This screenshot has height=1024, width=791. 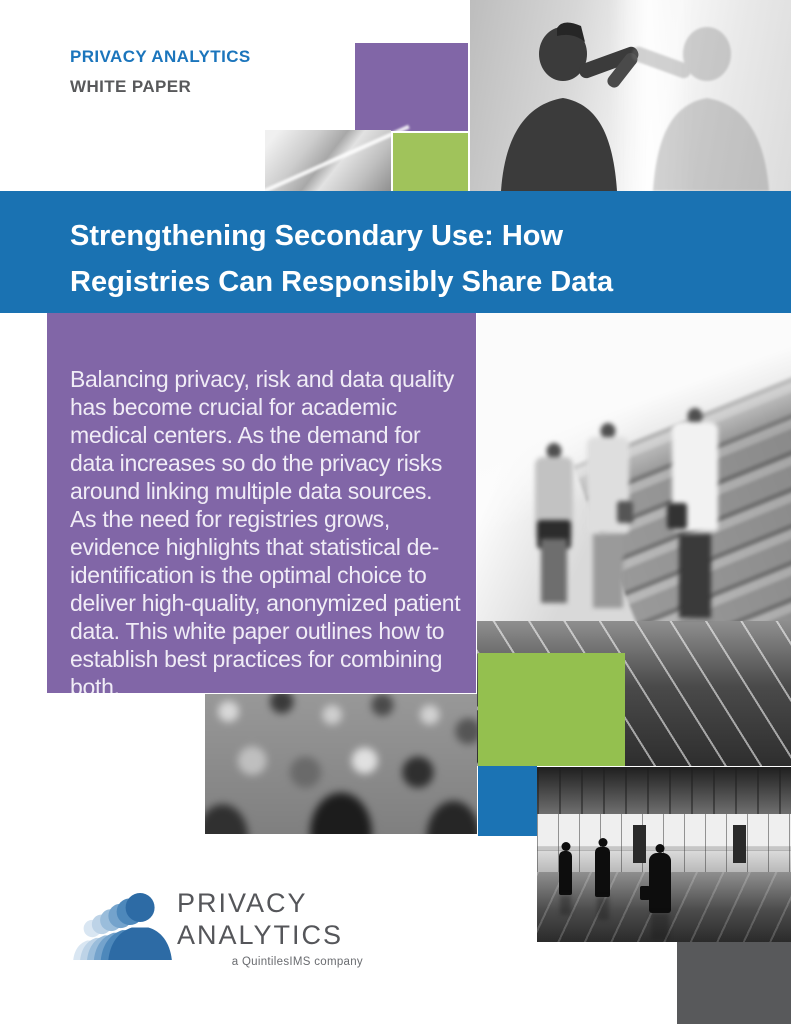 I want to click on page-title-line-1: Strengthening Secondary Use: How, so click(x=317, y=236).